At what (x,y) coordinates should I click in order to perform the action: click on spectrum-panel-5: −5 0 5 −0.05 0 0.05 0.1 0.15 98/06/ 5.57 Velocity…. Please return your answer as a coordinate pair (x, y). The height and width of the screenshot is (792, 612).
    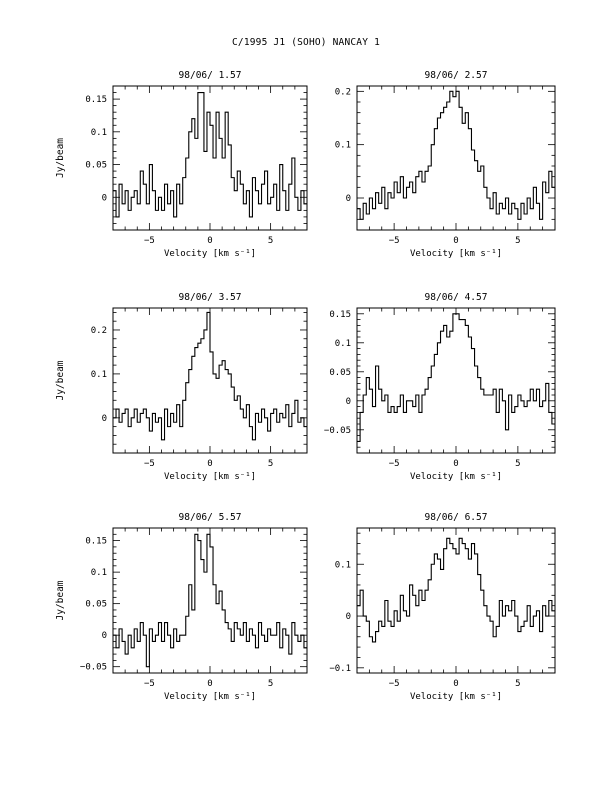
    Looking at the image, I should click on (181, 607).